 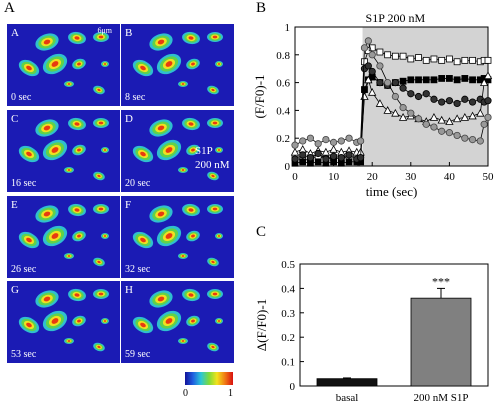 What do you see at coordinates (288, 265) in the screenshot?
I see `y-tick-label: 0.5` at bounding box center [288, 265].